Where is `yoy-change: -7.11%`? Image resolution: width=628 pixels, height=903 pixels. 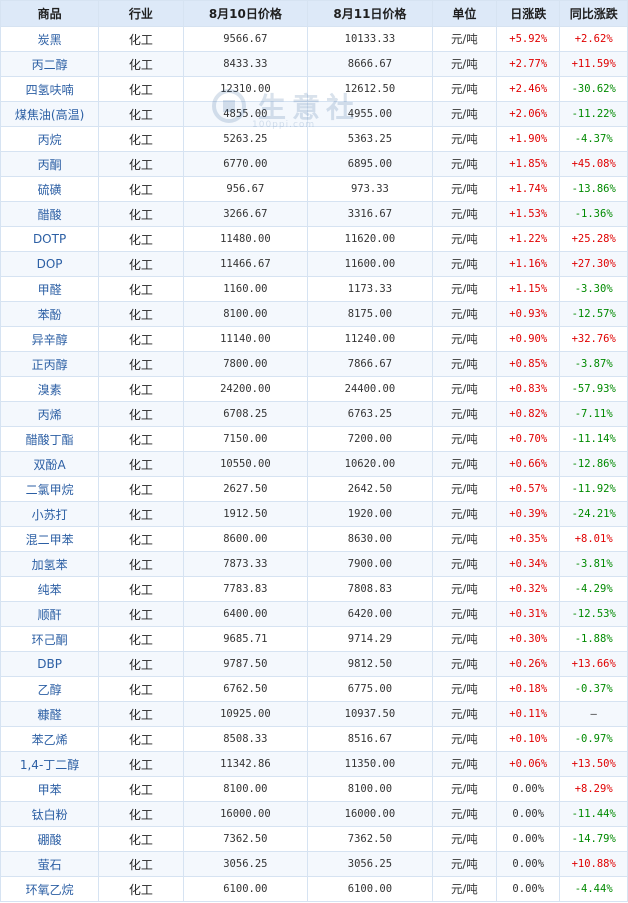 yoy-change: -7.11% is located at coordinates (593, 414).